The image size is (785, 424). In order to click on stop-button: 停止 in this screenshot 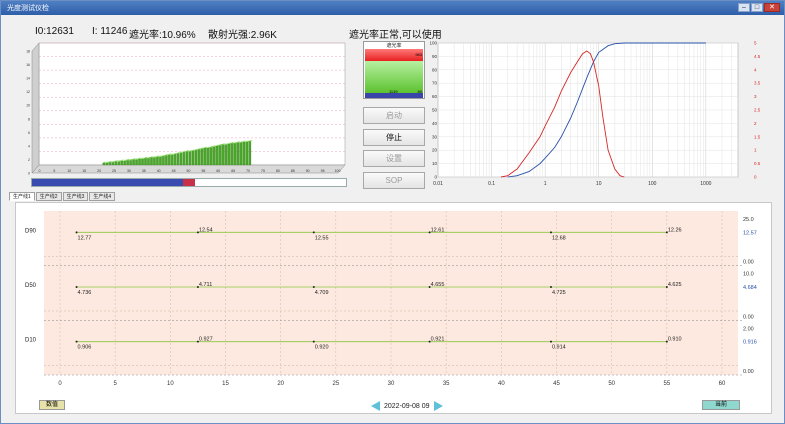, I will do `click(394, 137)`.